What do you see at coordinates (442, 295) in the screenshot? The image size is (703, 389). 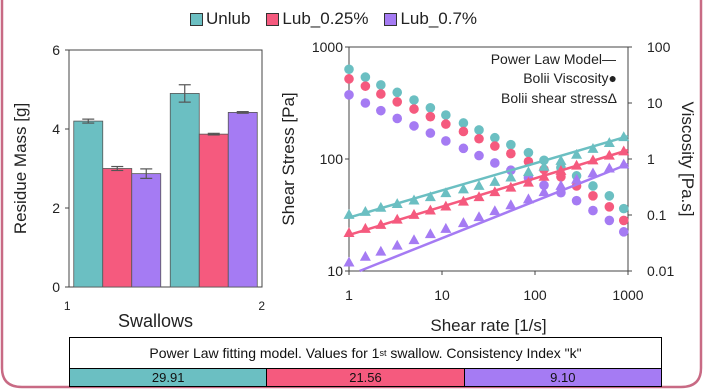 I see `rheo-x-tick-label-10: 10` at bounding box center [442, 295].